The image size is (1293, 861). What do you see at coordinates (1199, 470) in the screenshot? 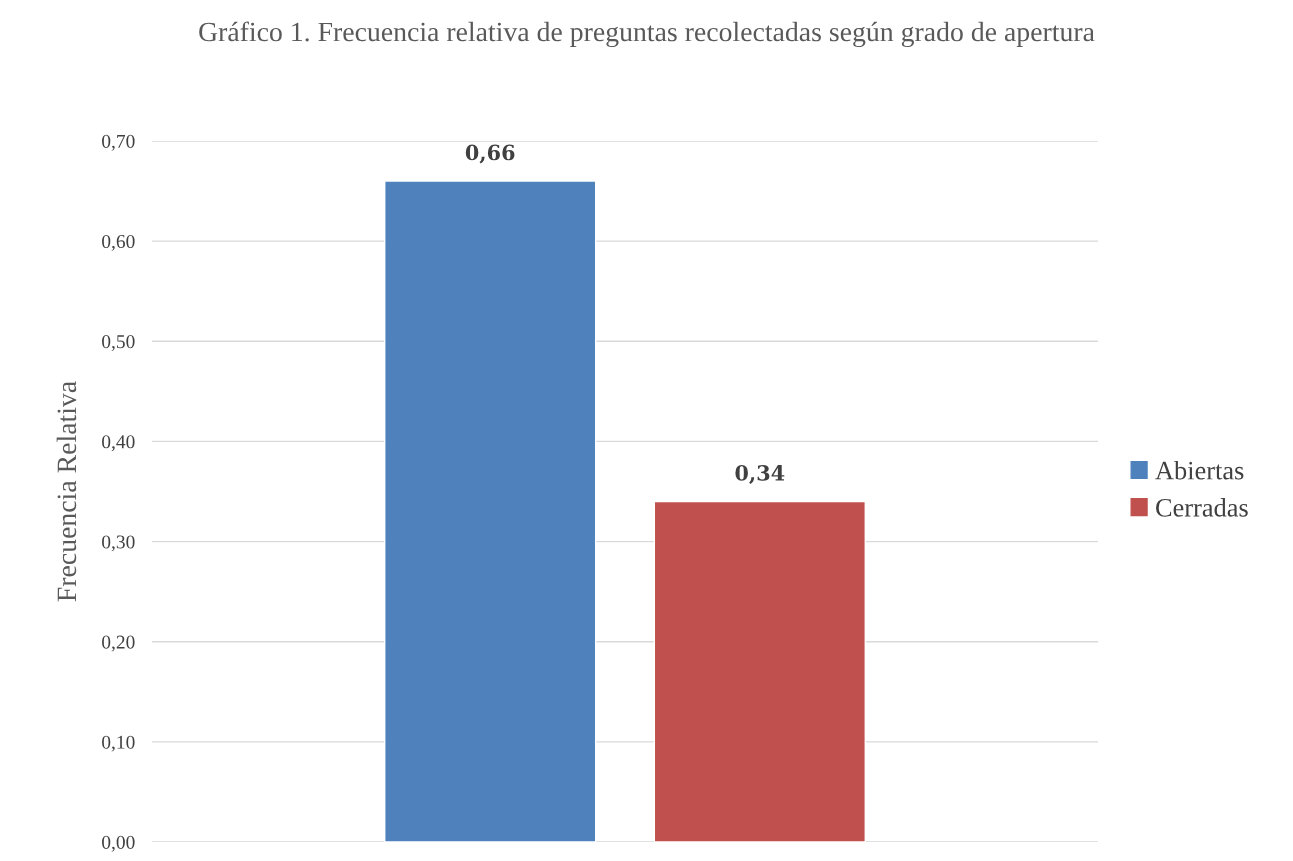
I see `legend-label: Abiertas` at bounding box center [1199, 470].